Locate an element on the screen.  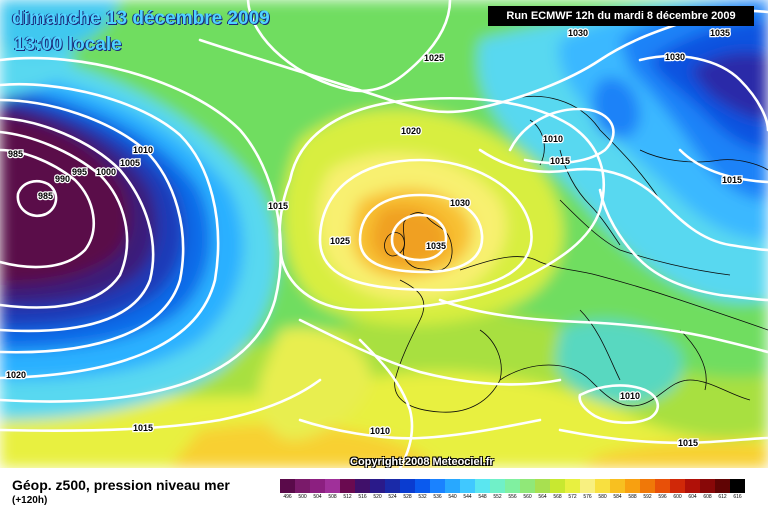
variable-label: Géop. z500, pression niveau mer is located at coordinates (121, 485).